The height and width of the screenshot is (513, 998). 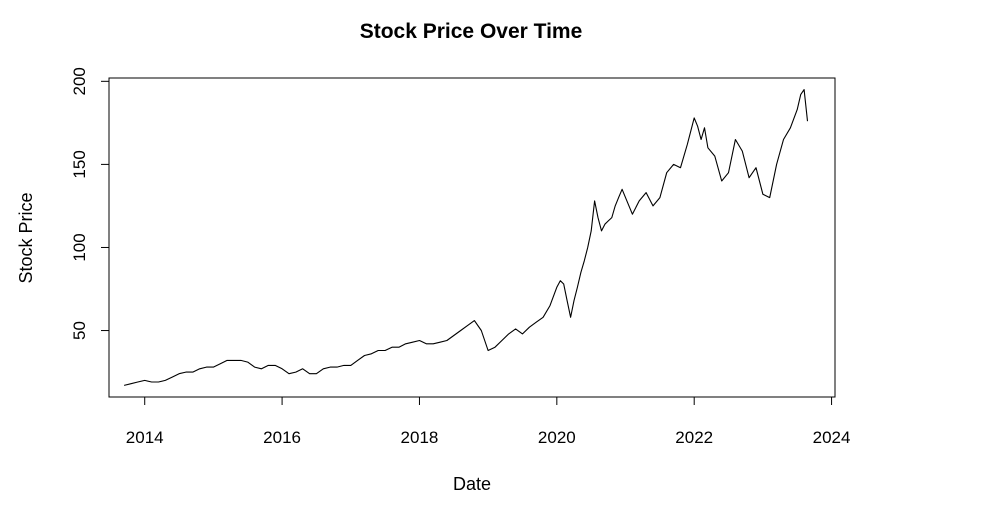 What do you see at coordinates (832, 437) in the screenshot?
I see `x-tick-label: 2024` at bounding box center [832, 437].